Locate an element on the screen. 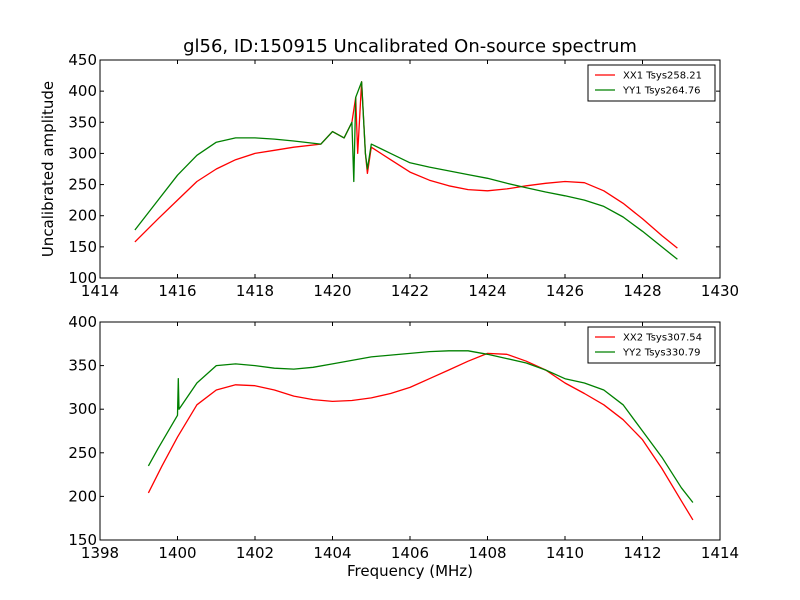 This screenshot has height=600, width=800. x-axis-label: Frequency (MHz) is located at coordinates (410, 571).